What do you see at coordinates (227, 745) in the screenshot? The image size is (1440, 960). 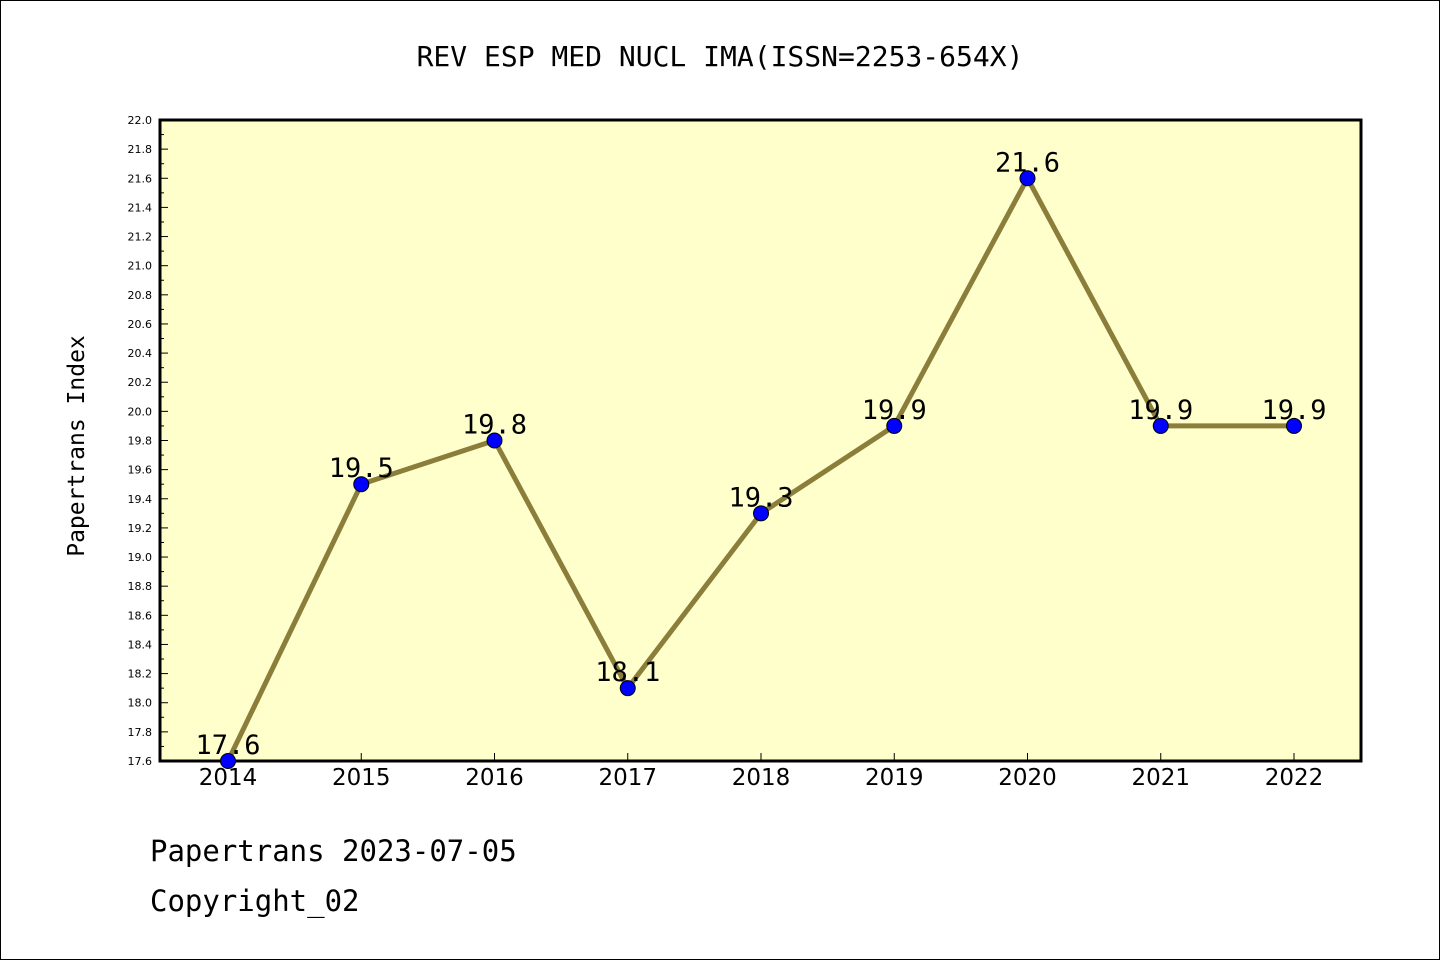 I see `data-label: 17.6` at bounding box center [227, 745].